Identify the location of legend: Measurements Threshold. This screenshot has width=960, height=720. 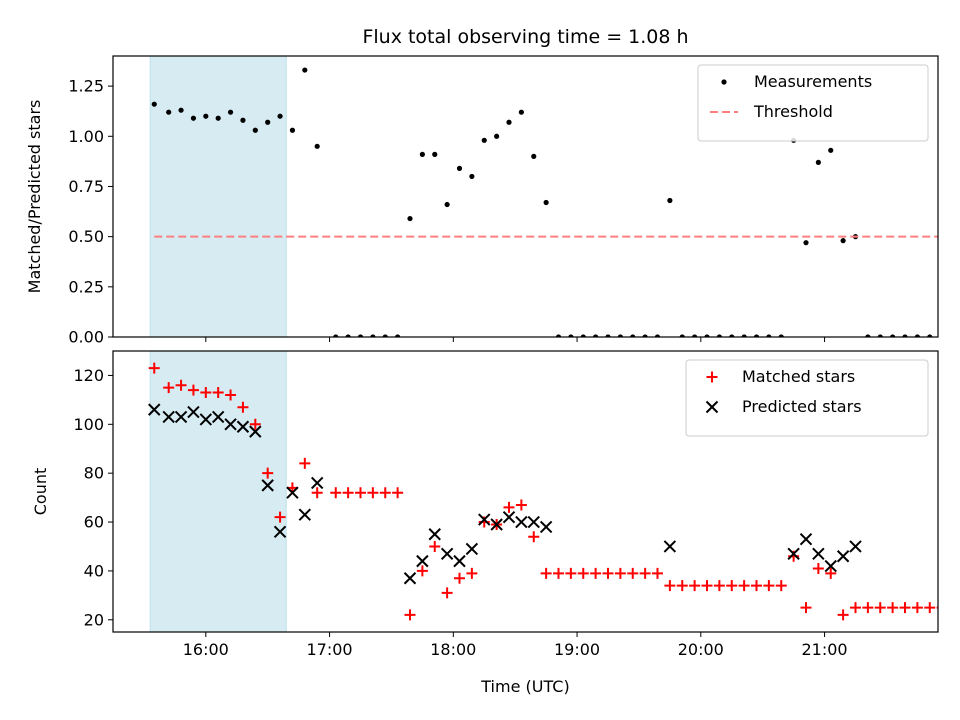
(813, 103).